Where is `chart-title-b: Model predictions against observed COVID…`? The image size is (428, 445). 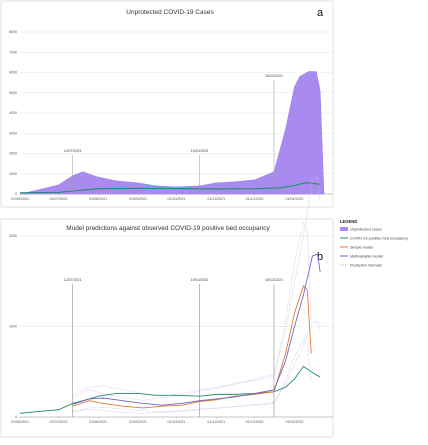
chart-title-b: Model predictions against observed COVID… is located at coordinates (168, 228).